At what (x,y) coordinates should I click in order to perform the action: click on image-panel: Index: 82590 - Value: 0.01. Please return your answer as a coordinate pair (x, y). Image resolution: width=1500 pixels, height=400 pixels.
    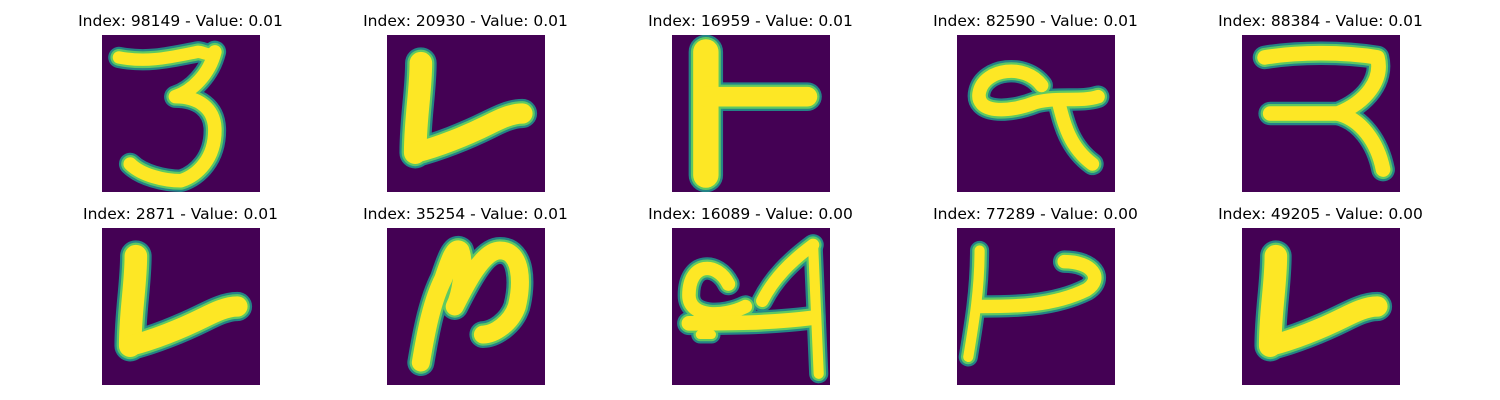
    Looking at the image, I should click on (1035, 96).